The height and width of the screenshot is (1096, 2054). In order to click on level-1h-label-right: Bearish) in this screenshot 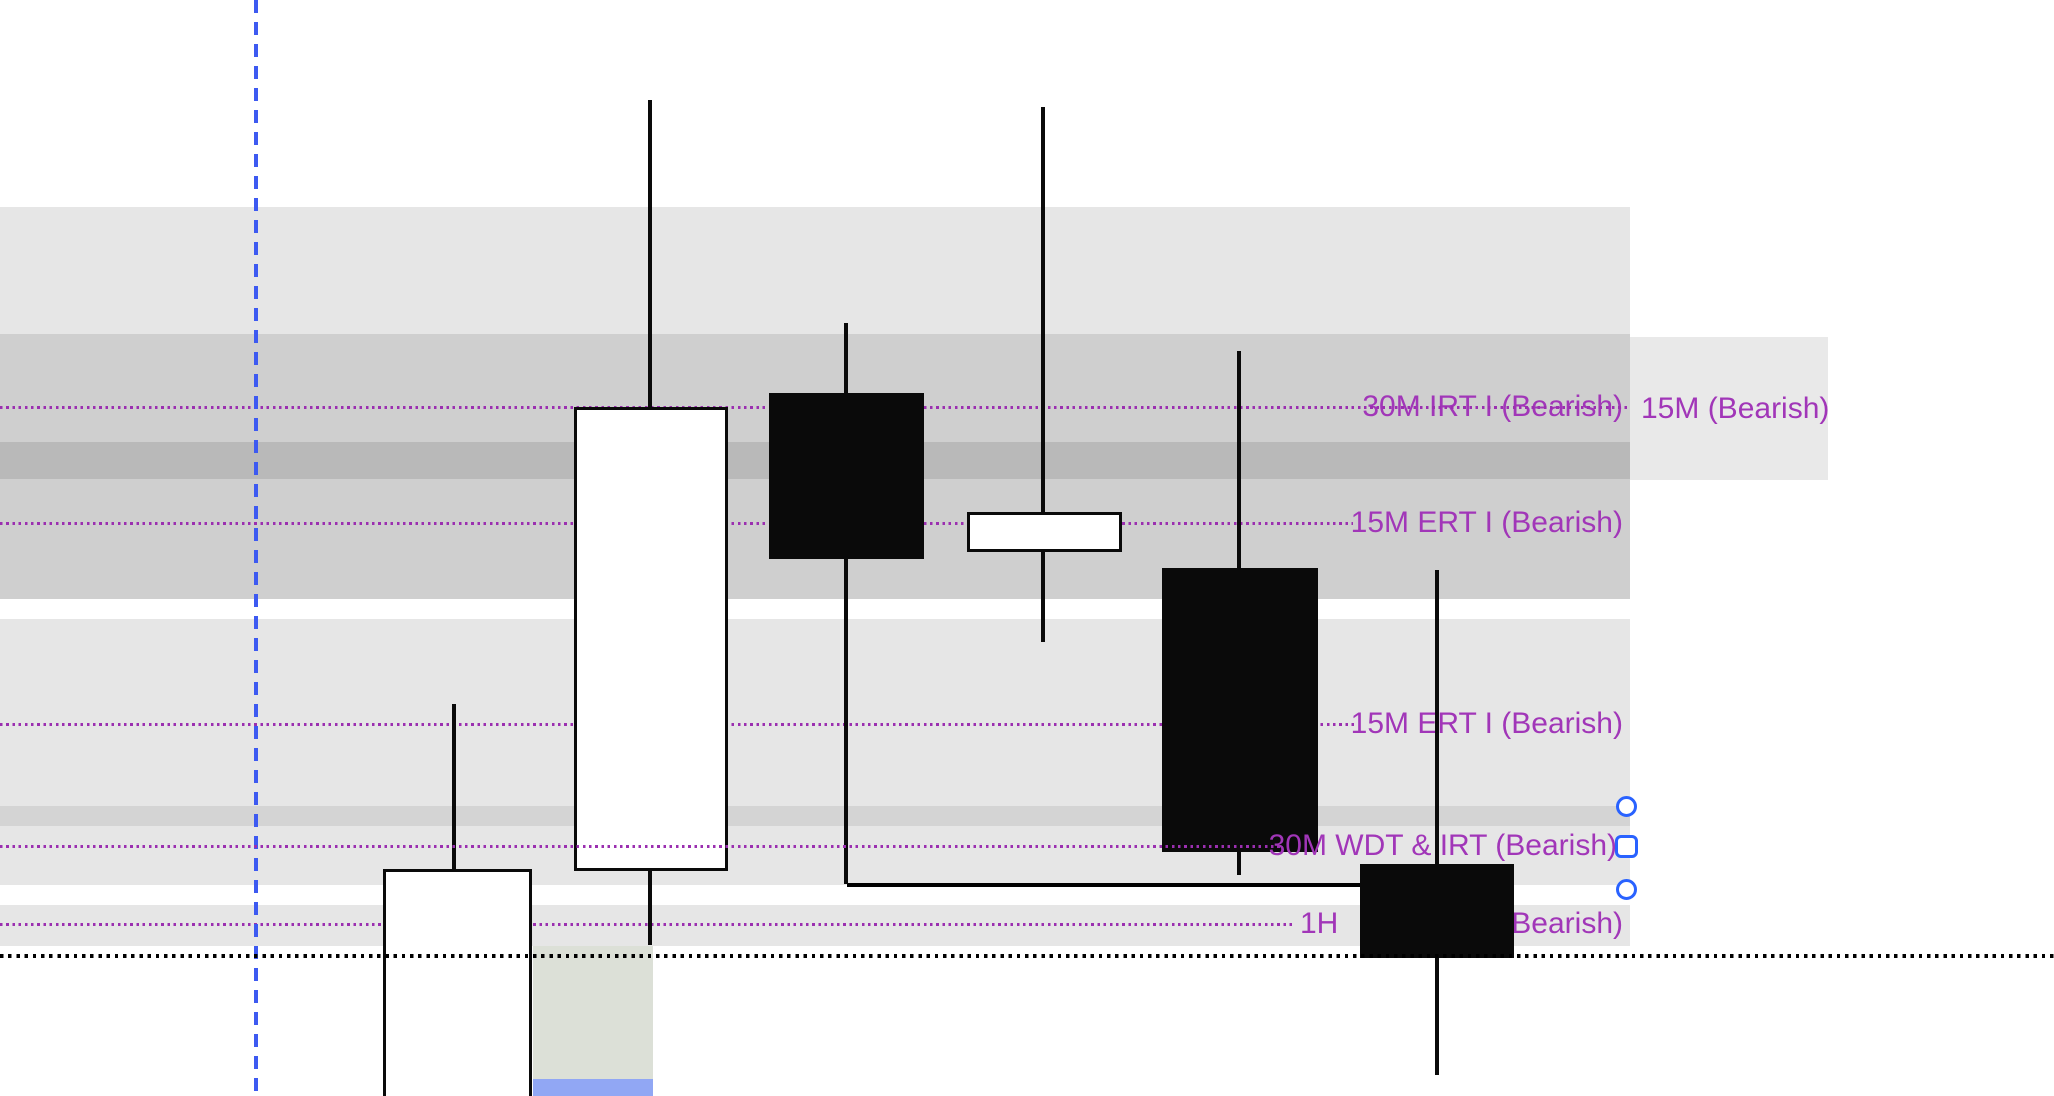, I will do `click(1567, 923)`.